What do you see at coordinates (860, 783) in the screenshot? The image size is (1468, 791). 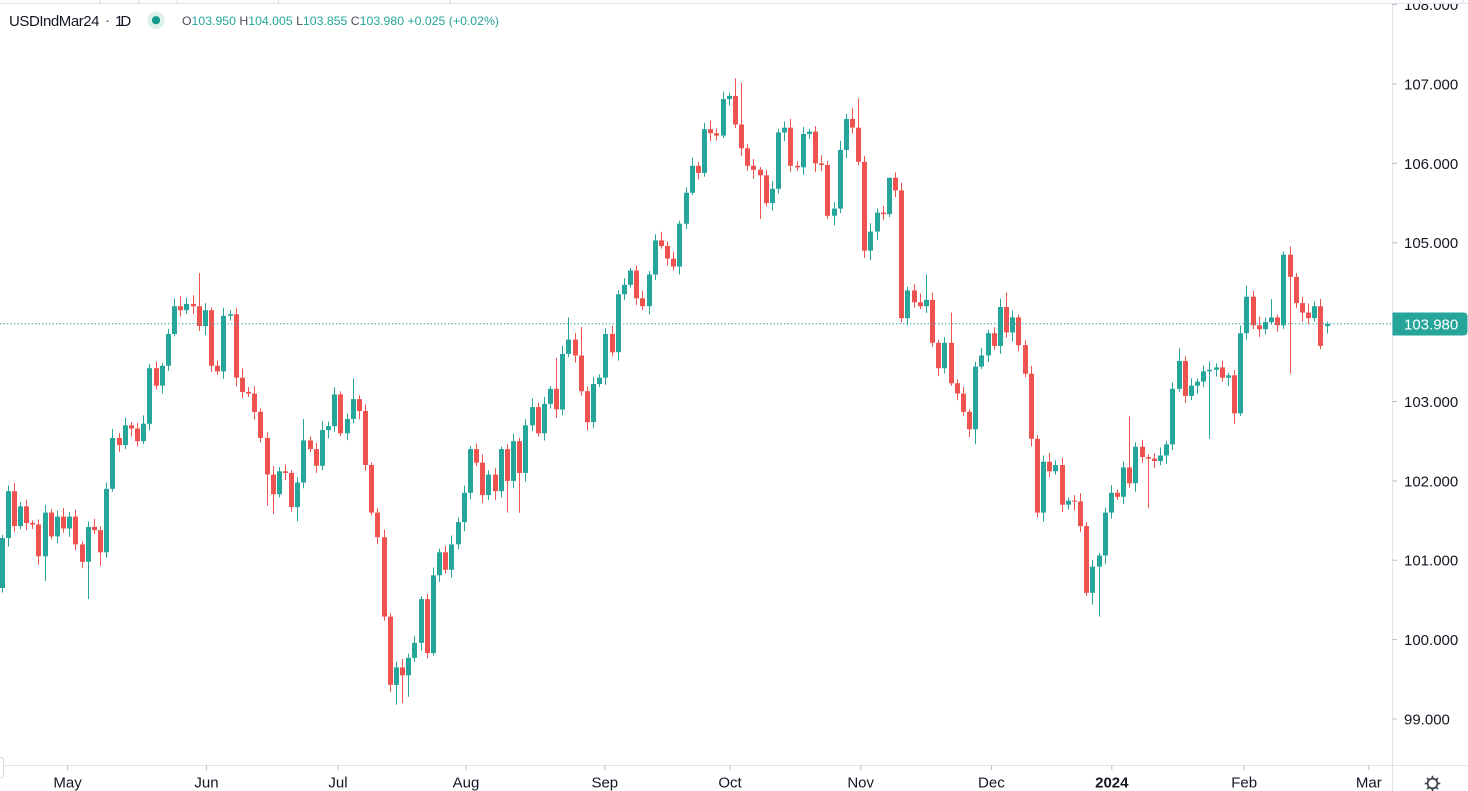 I see `svg-text: Nov` at bounding box center [860, 783].